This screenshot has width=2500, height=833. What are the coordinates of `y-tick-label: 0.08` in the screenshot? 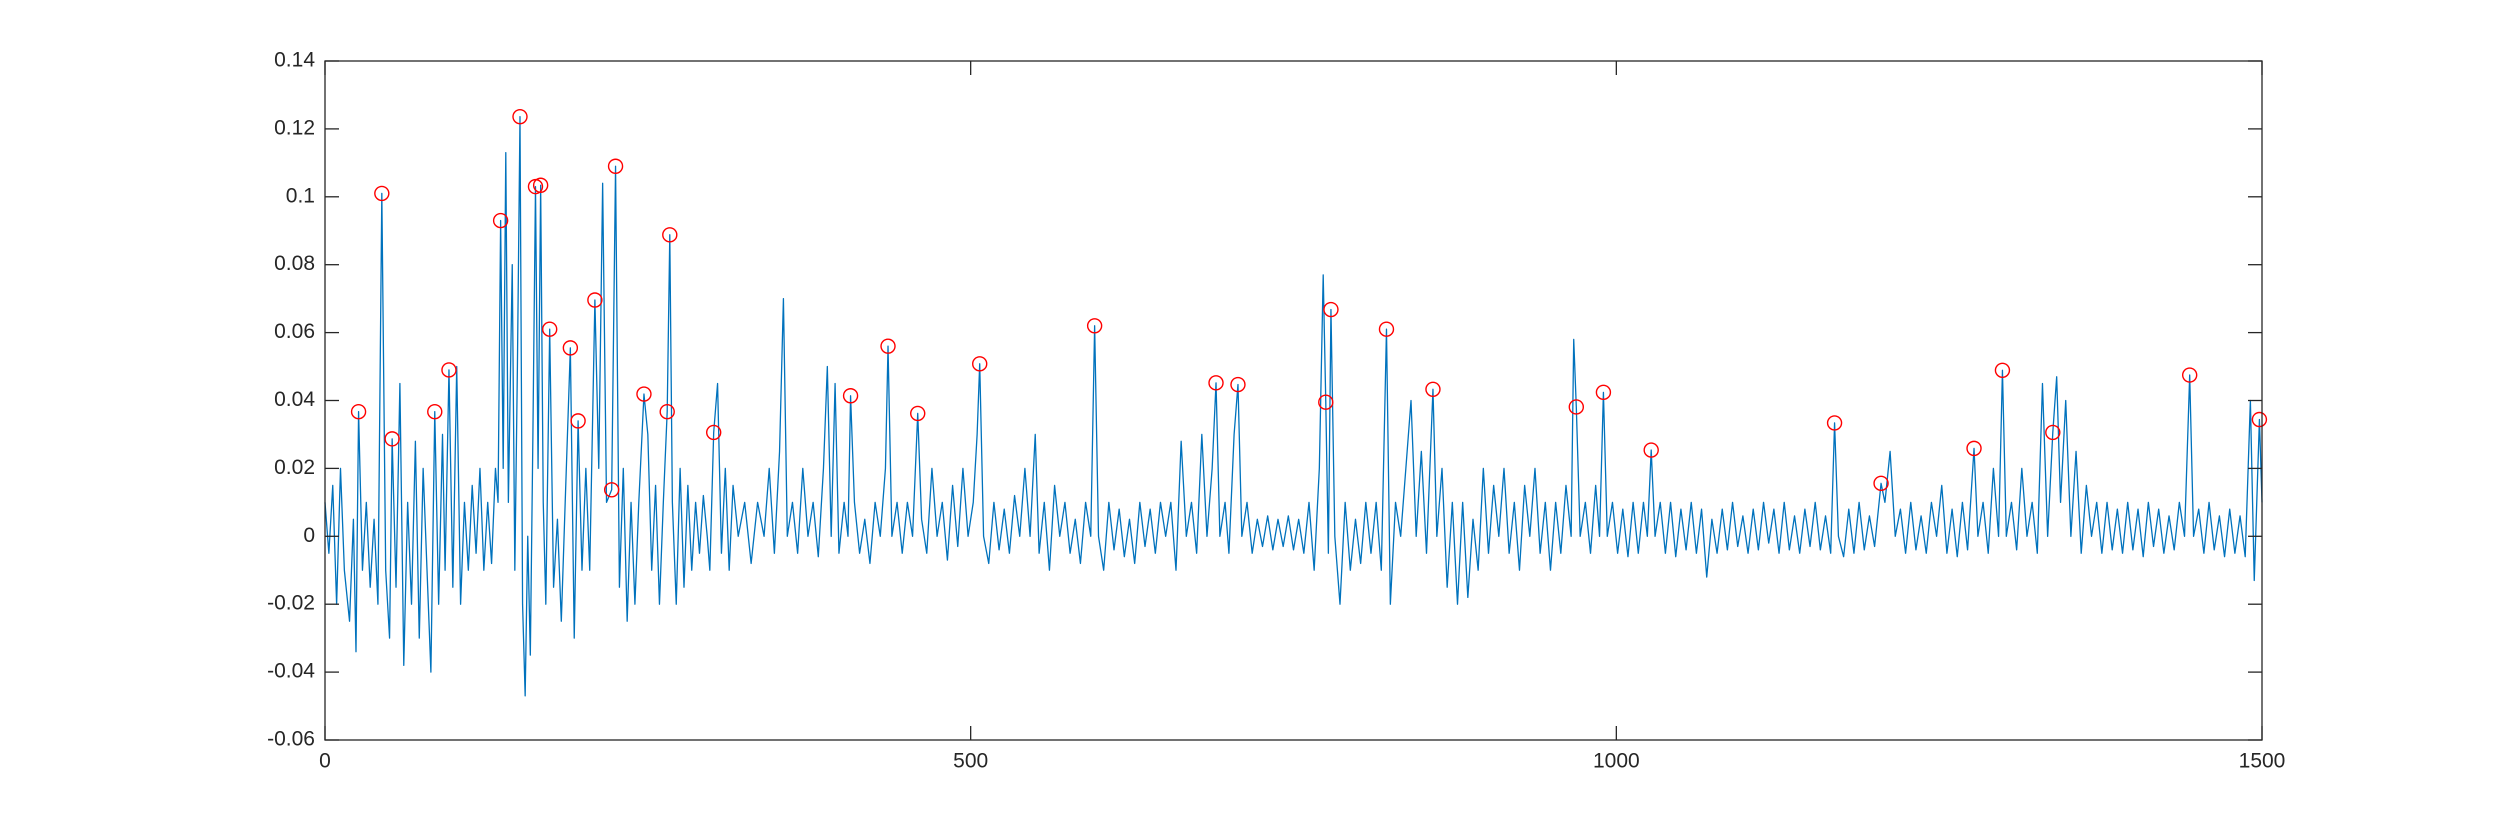 It's located at (294, 263).